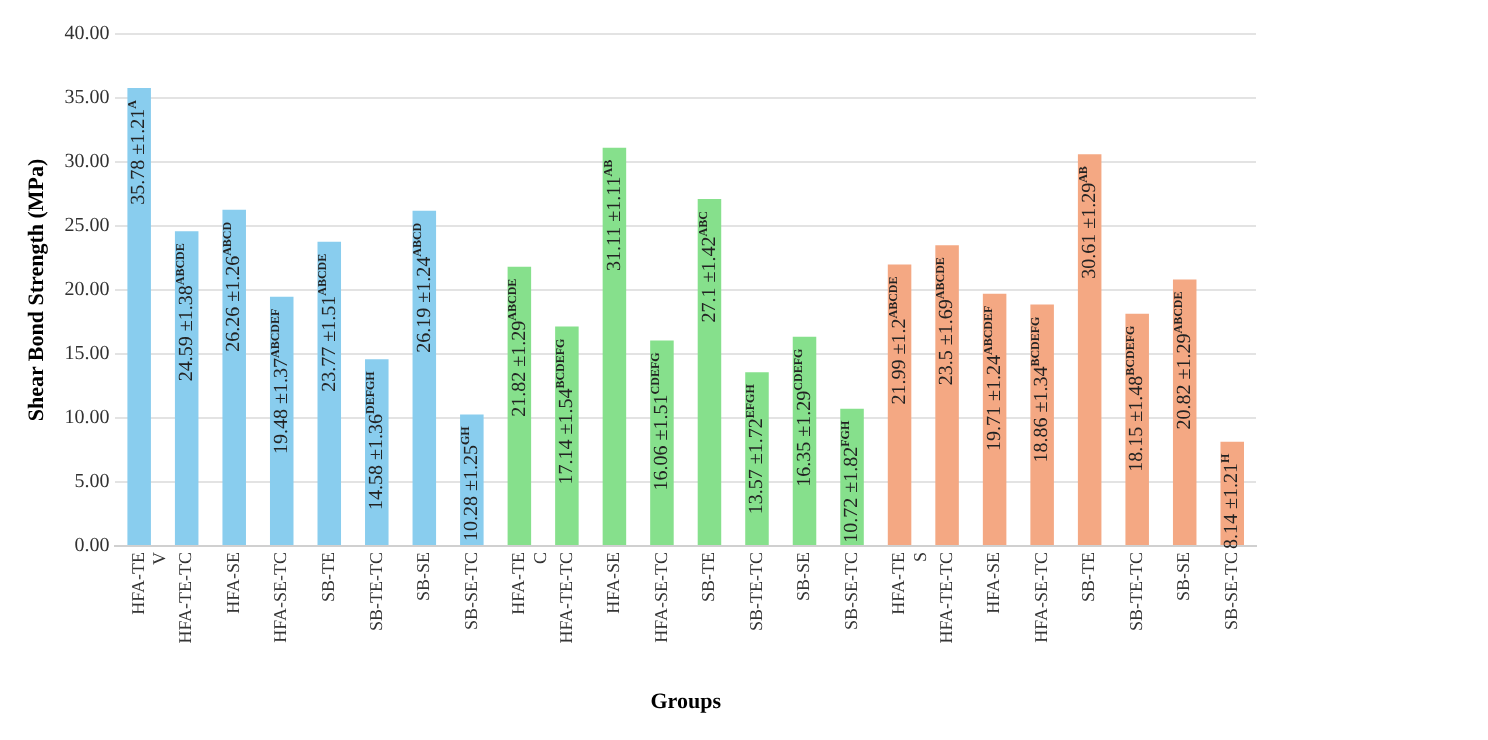 This screenshot has width=1488, height=740. Describe the element at coordinates (87, 162) in the screenshot. I see `y-tick-label: 30.00` at that location.